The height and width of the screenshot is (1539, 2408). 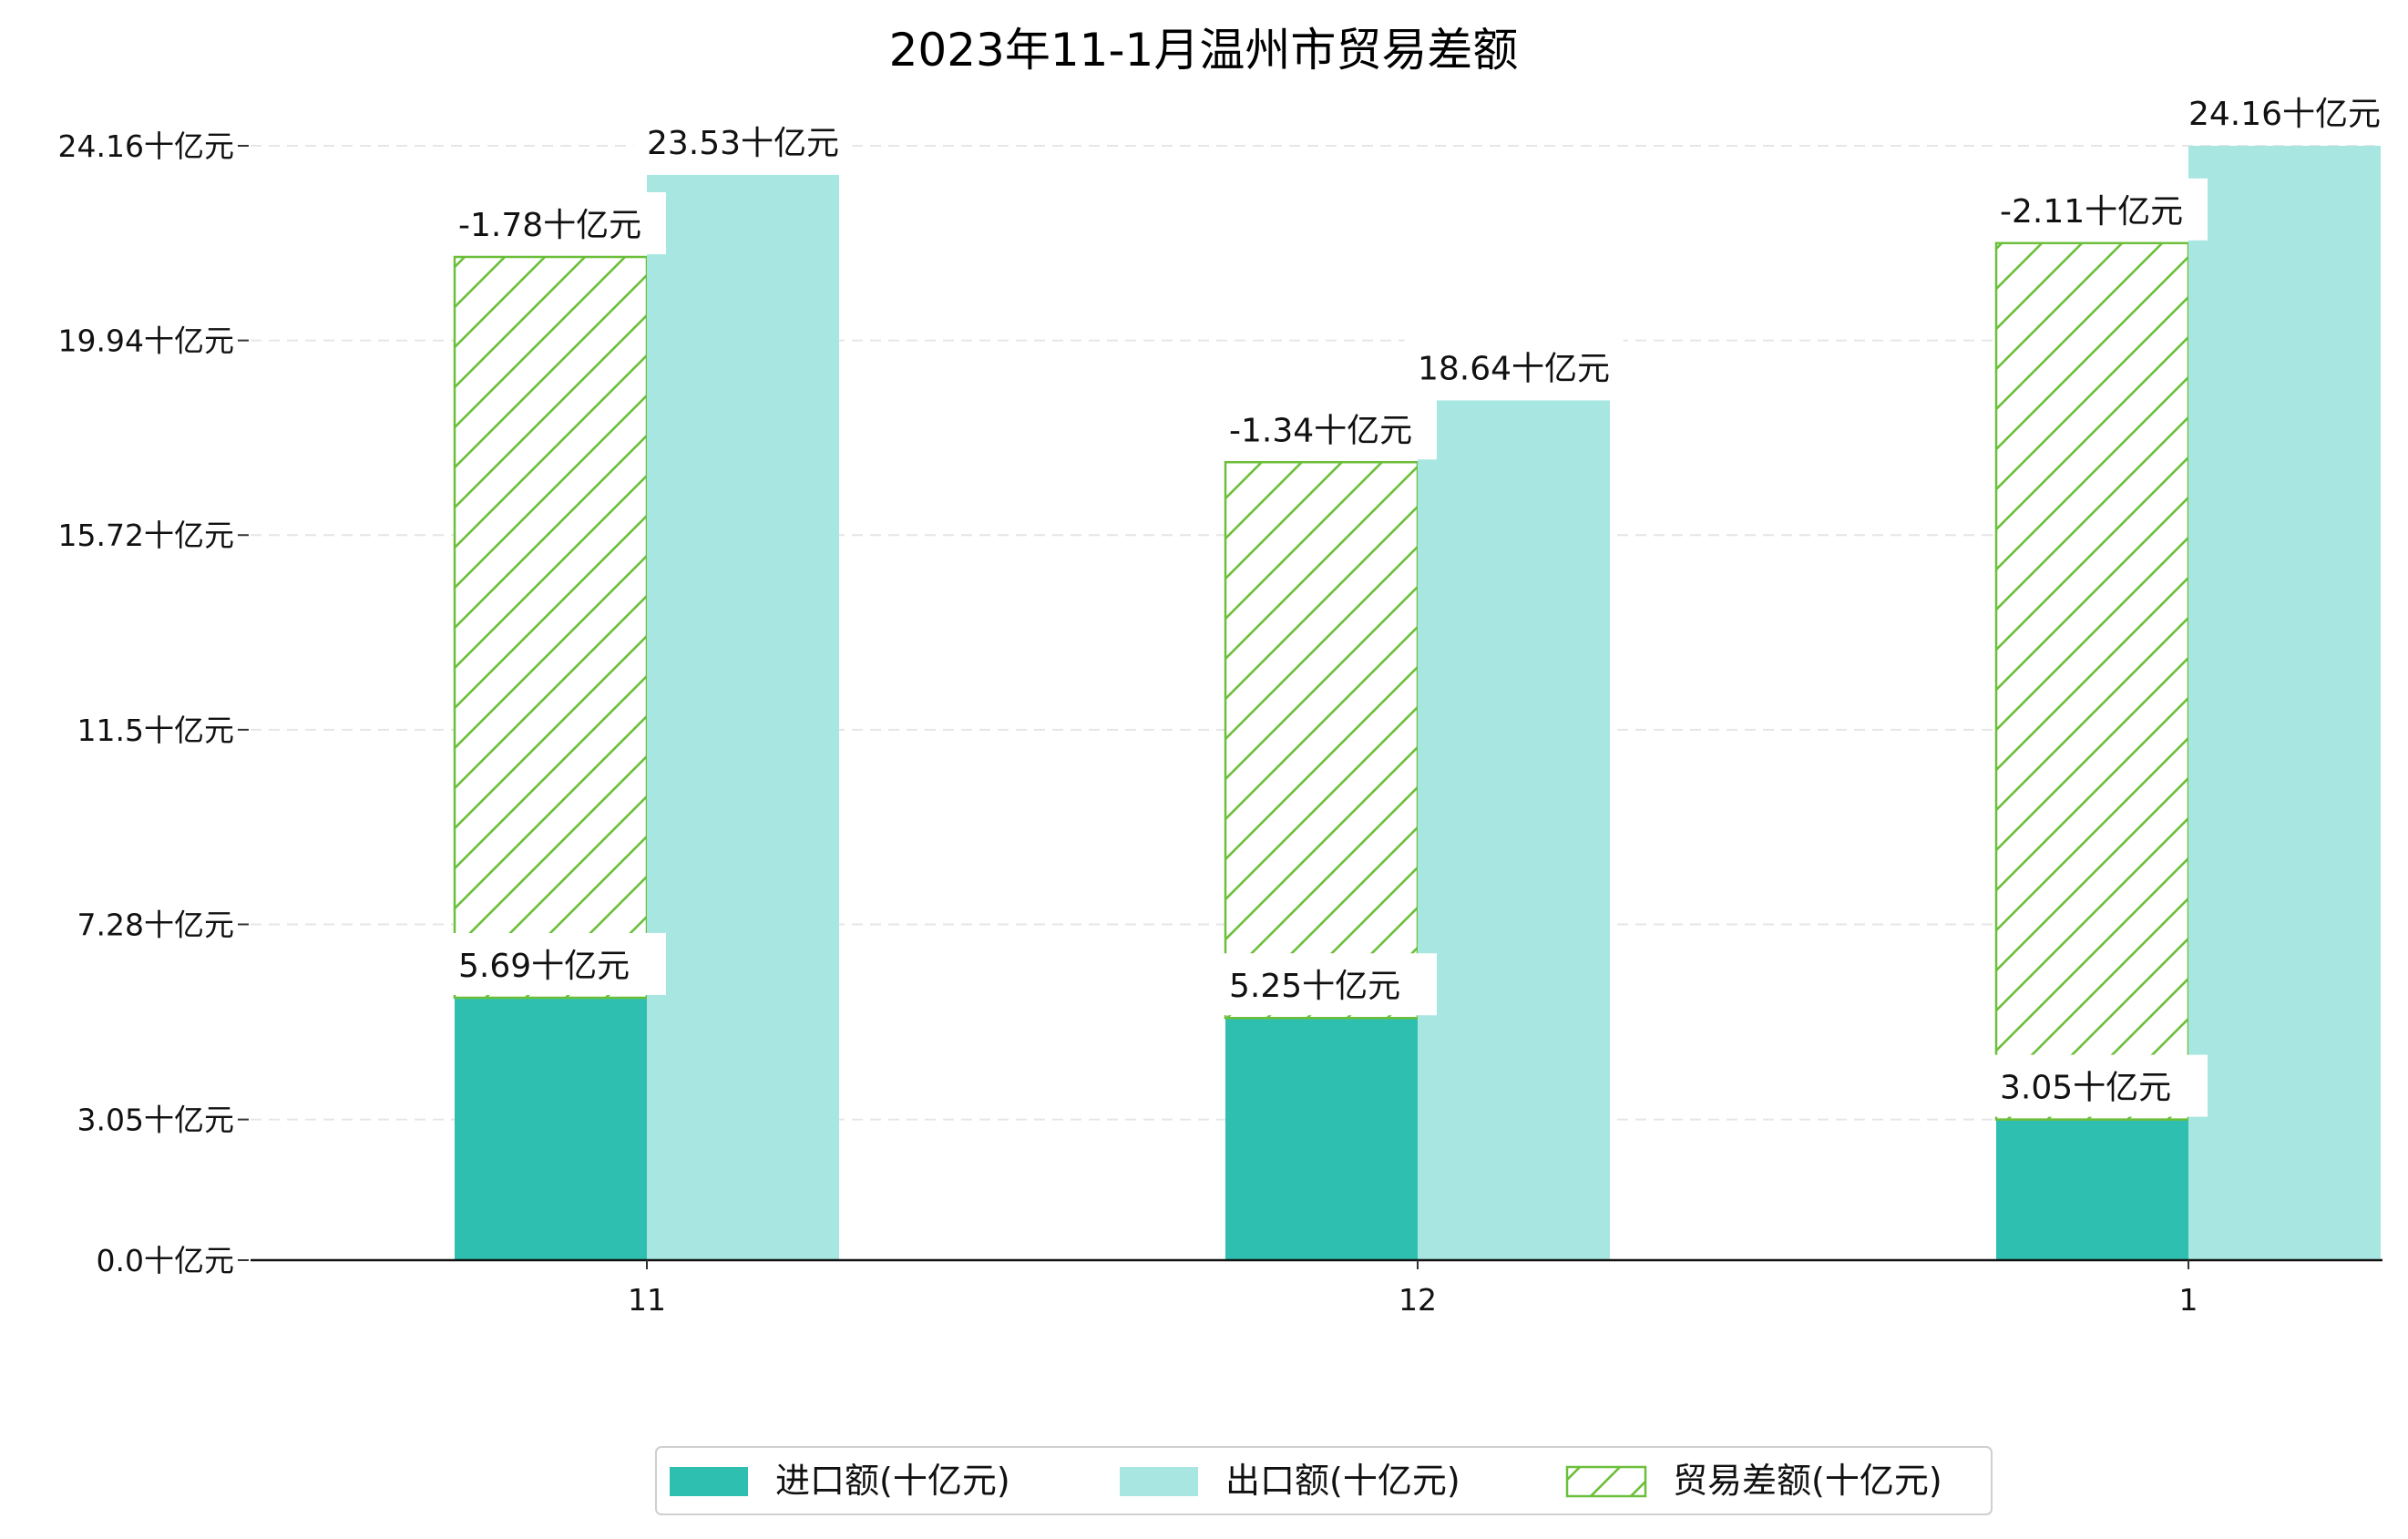 I want to click on legend-label: 贸易差额(十亿元), so click(x=1808, y=1481).